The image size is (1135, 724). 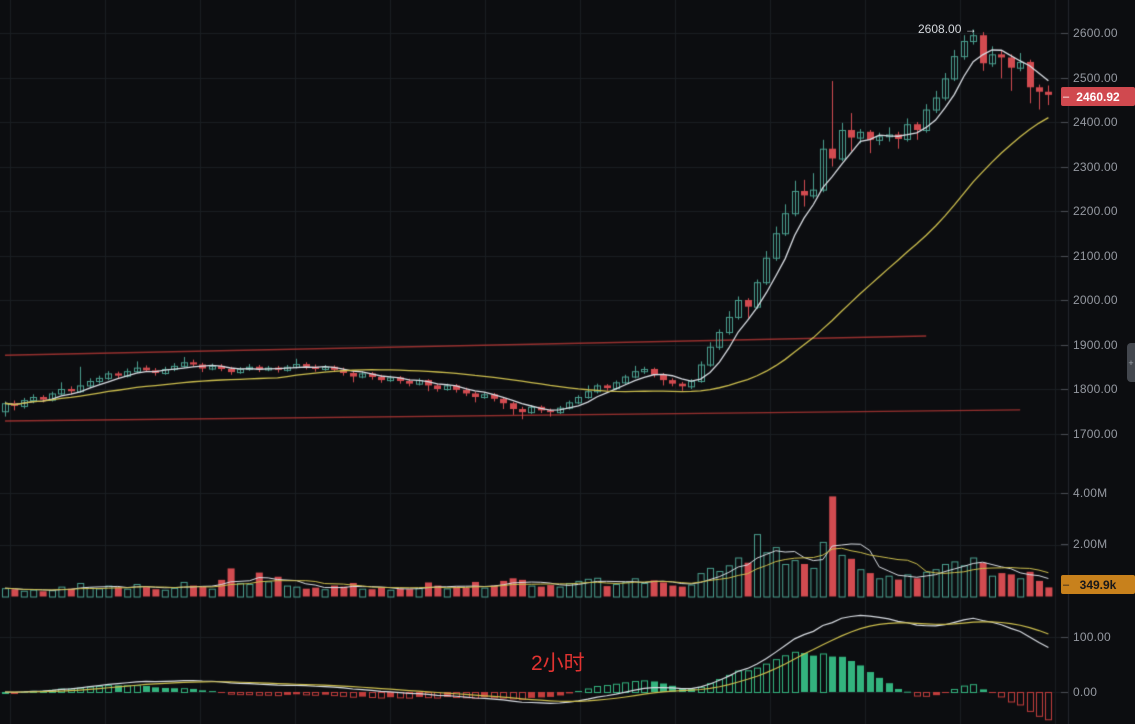 What do you see at coordinates (1095, 211) in the screenshot?
I see `price-tick-label: 2200.00` at bounding box center [1095, 211].